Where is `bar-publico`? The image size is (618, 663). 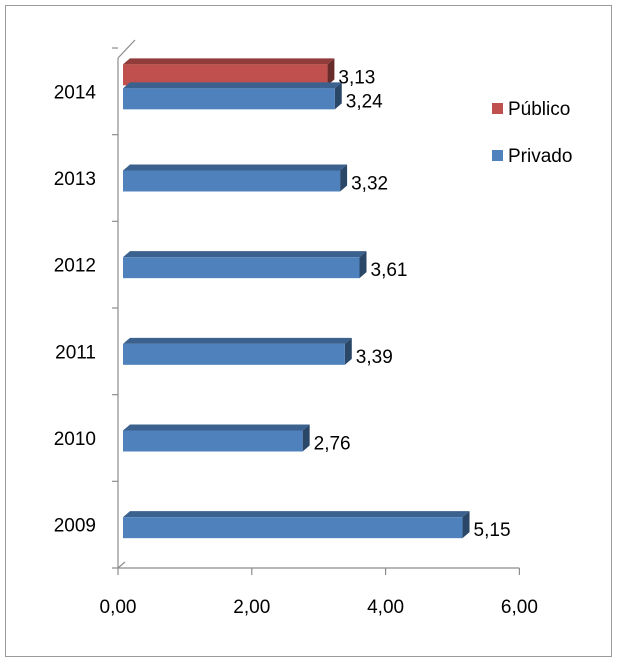 bar-publico is located at coordinates (229, 72).